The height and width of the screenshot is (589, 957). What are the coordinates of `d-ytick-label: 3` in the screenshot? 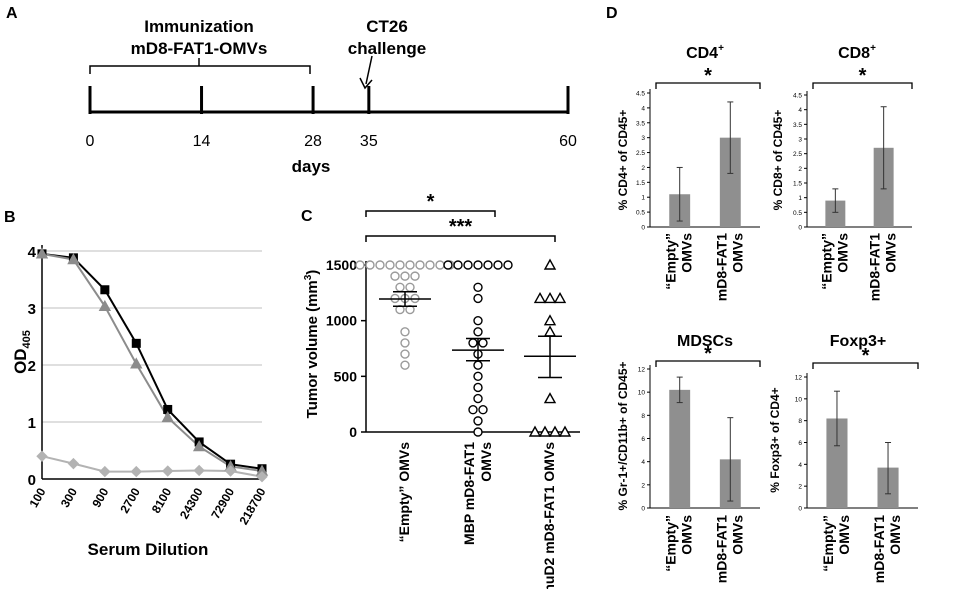 It's located at (643, 138).